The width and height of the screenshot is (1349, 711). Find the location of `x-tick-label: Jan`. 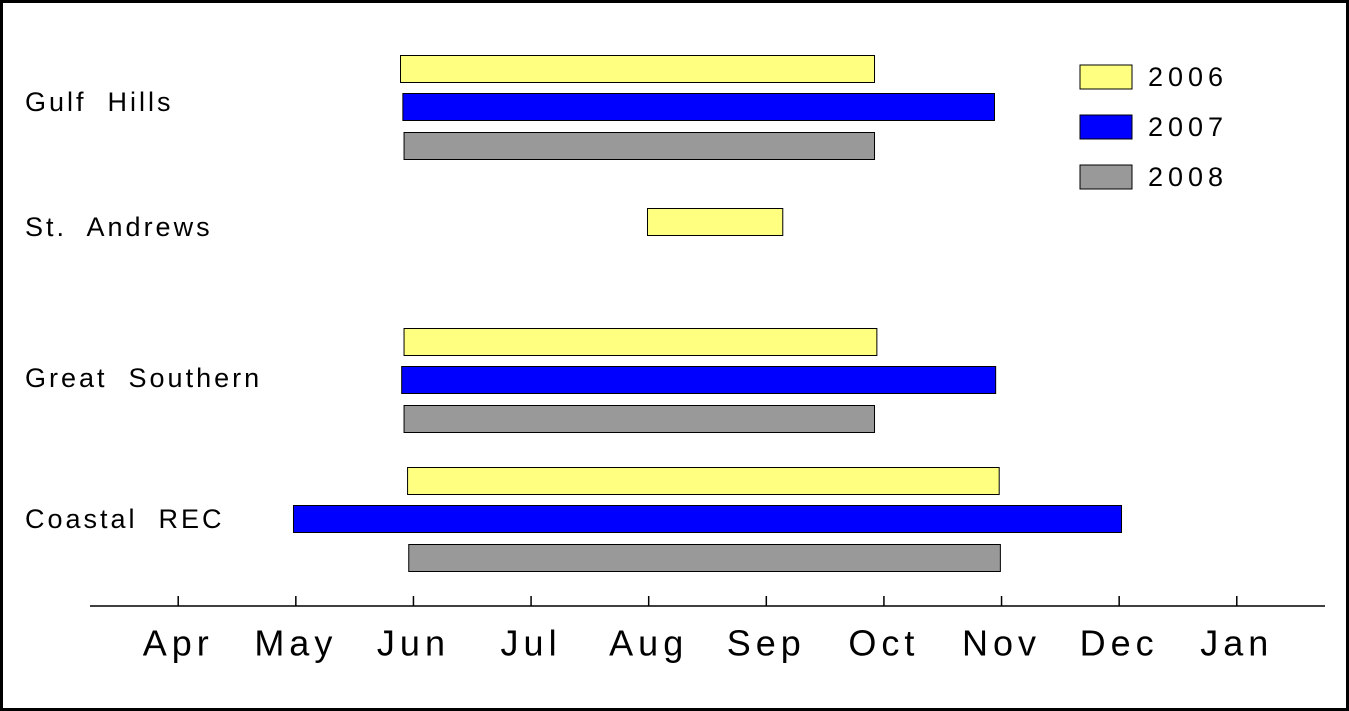

x-tick-label: Jan is located at coordinates (1236, 643).